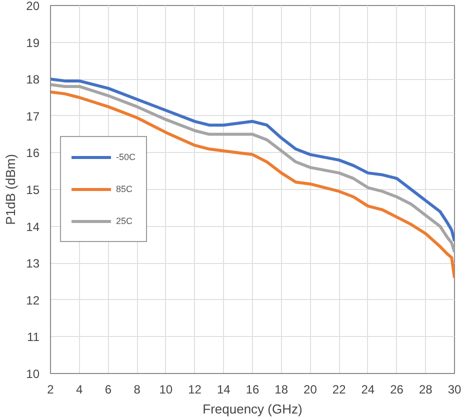 This screenshot has width=466, height=419. Describe the element at coordinates (125, 189) in the screenshot. I see `legend-label: 85C` at that location.